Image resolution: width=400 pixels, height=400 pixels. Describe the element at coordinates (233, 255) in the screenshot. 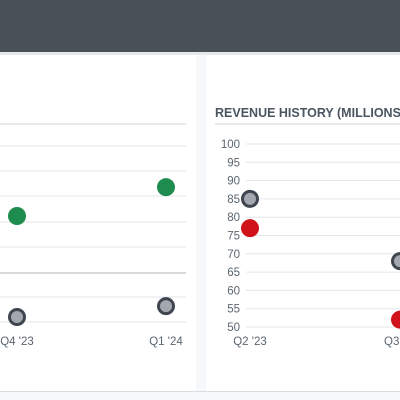

I see `revenue-y-tick-label: 70` at that location.